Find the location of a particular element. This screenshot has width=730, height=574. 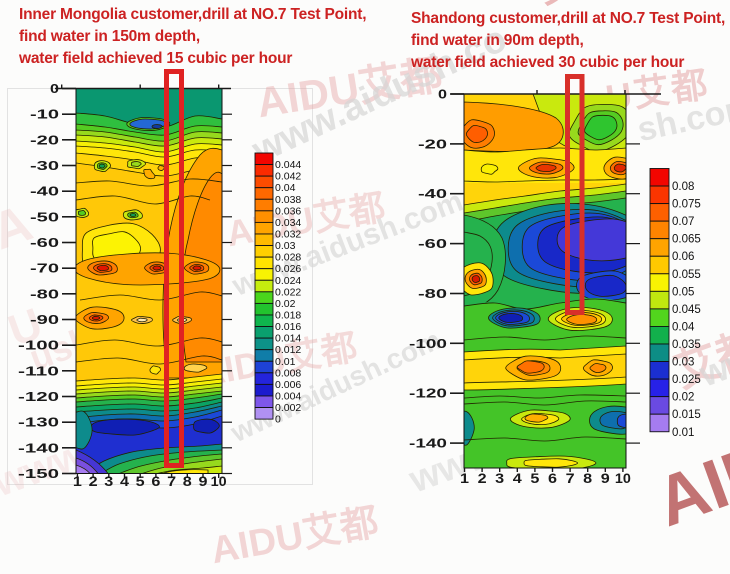

svg-text: 0.025 is located at coordinates (686, 380).